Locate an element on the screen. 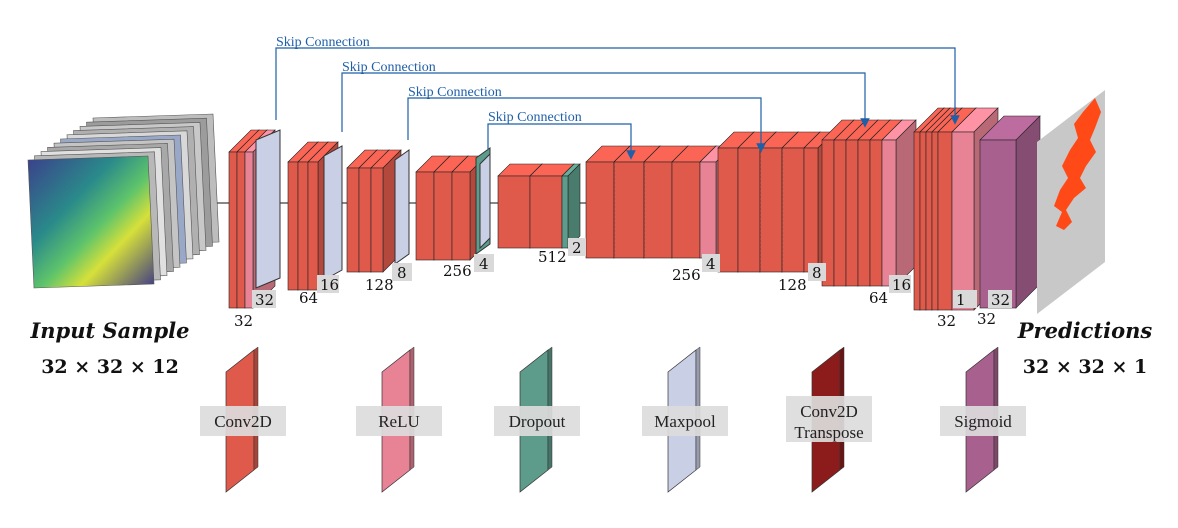  input-shape: 32 × 32 × 12 is located at coordinates (110, 367).